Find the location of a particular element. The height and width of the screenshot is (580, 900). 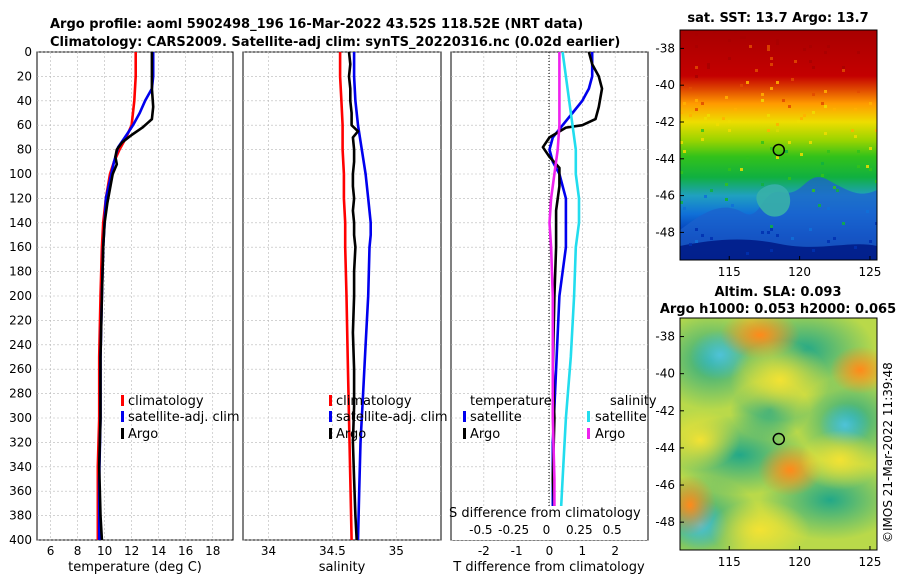

s-diff-tick-label: -0.5 is located at coordinates (480, 530).